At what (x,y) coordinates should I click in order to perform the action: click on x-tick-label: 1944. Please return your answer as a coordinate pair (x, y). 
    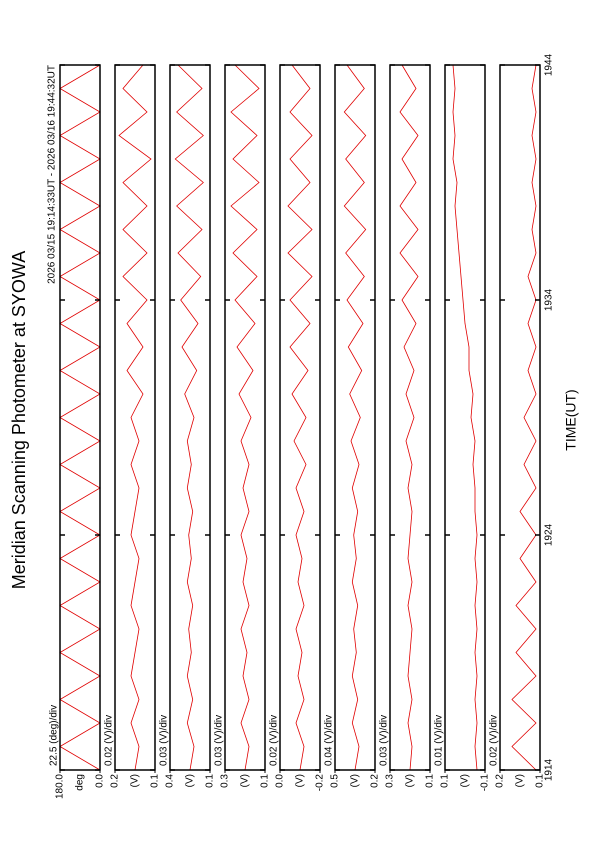
    Looking at the image, I should click on (549, 64).